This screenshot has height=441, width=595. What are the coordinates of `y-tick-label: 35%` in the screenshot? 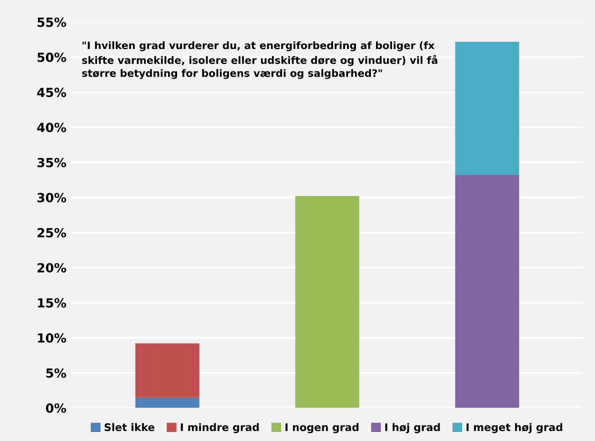 It's located at (51, 163).